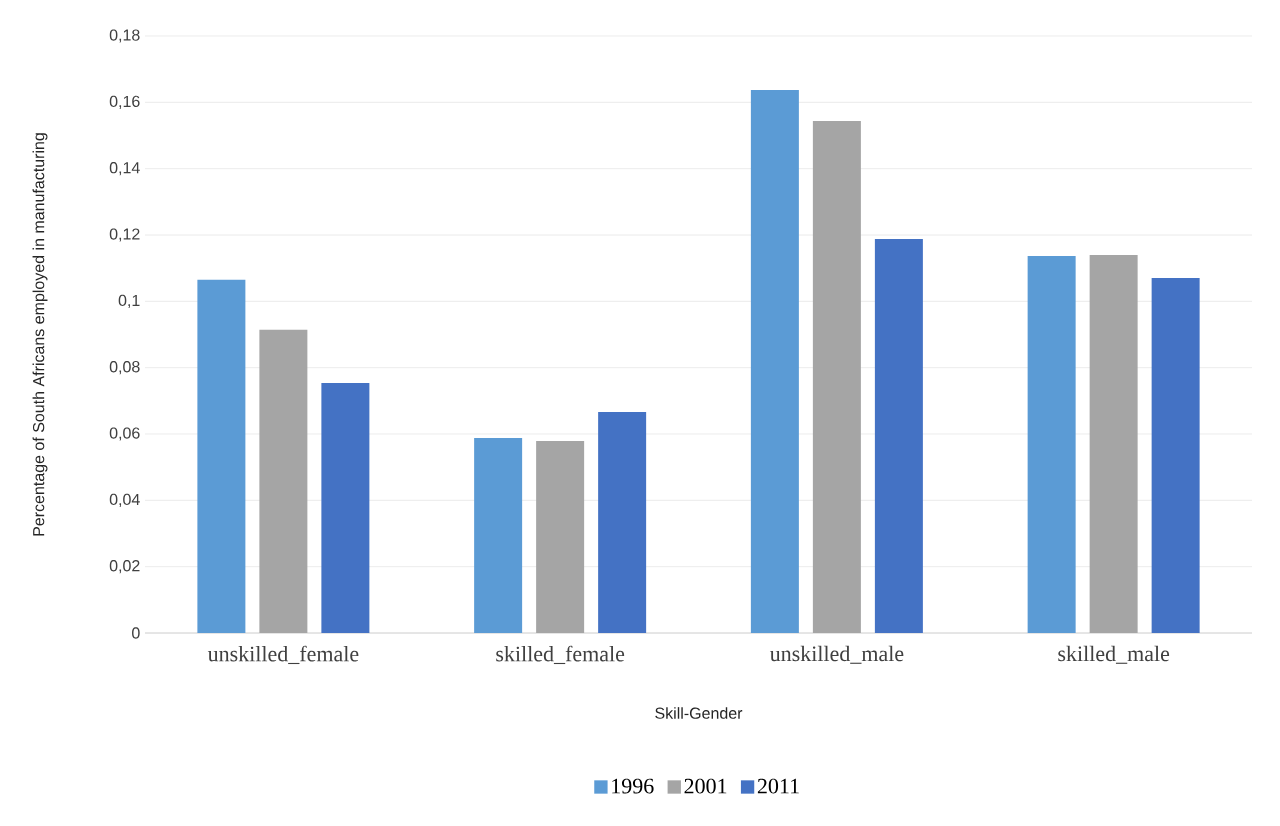 The width and height of the screenshot is (1280, 826). What do you see at coordinates (560, 655) in the screenshot?
I see `x-tick-label: skilled_female` at bounding box center [560, 655].